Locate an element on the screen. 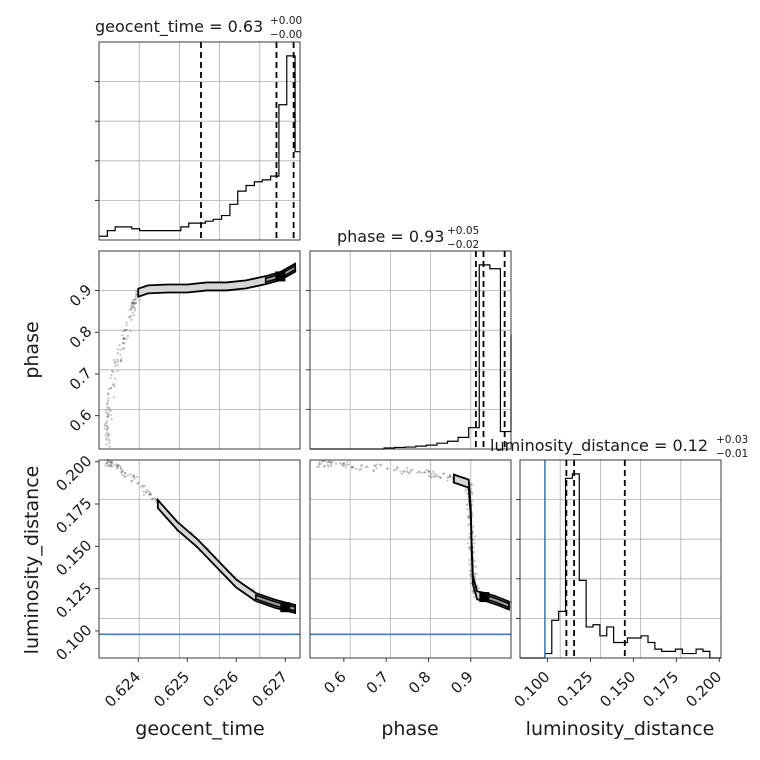  title-luminosity-distance-plus: +0.03 is located at coordinates (732, 440).